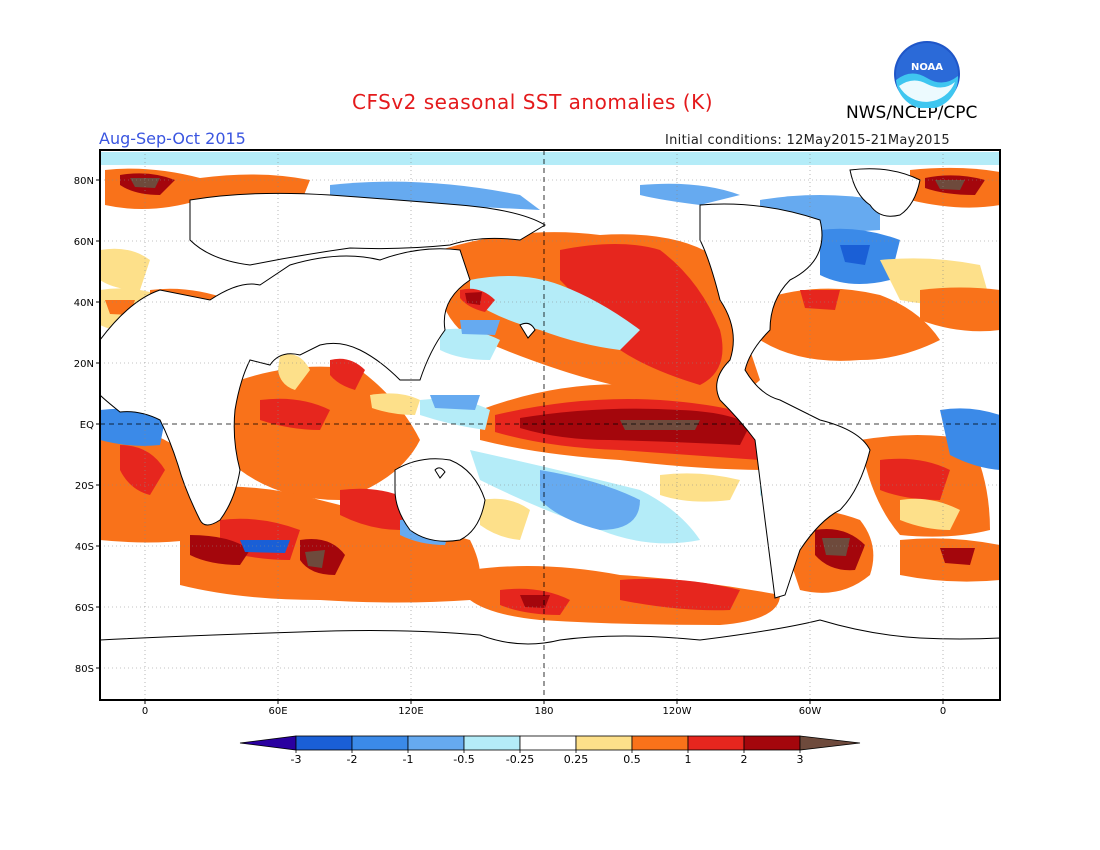 This screenshot has width=1100, height=850. Describe the element at coordinates (172, 138) in the screenshot. I see `forecast-period: Aug-Sep-Oct 2015` at that location.